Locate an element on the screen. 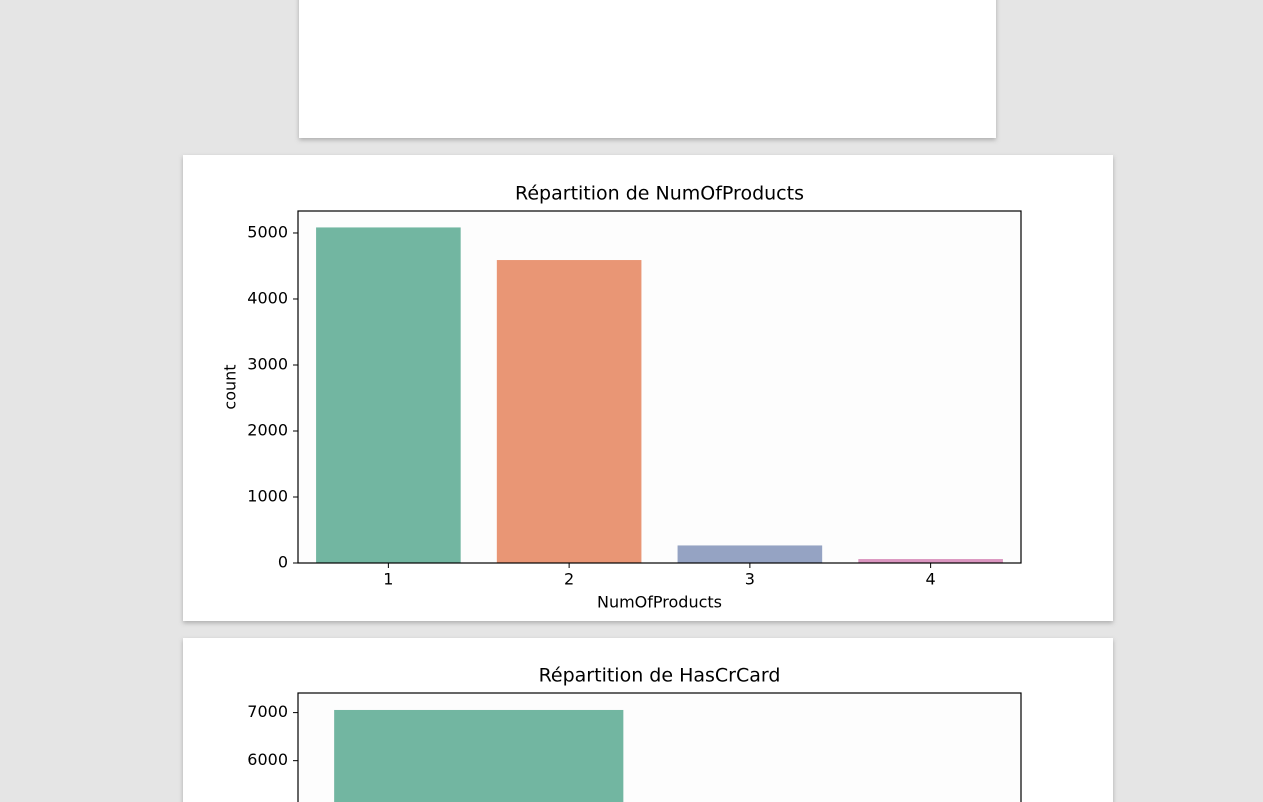 The height and width of the screenshot is (802, 1263). y-tick-label: 3000 is located at coordinates (267, 363).